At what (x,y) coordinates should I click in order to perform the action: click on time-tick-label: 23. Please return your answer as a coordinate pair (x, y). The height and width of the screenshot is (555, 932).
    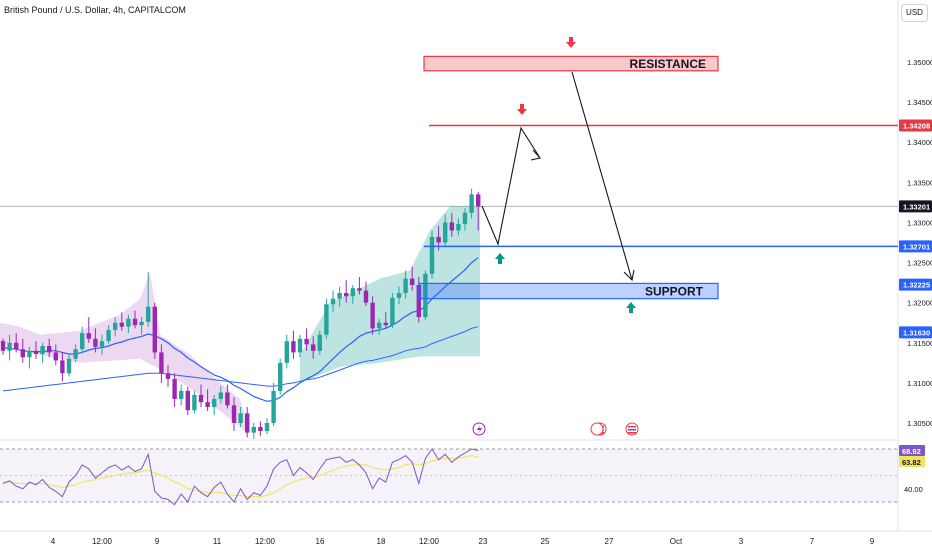
    Looking at the image, I should click on (483, 541).